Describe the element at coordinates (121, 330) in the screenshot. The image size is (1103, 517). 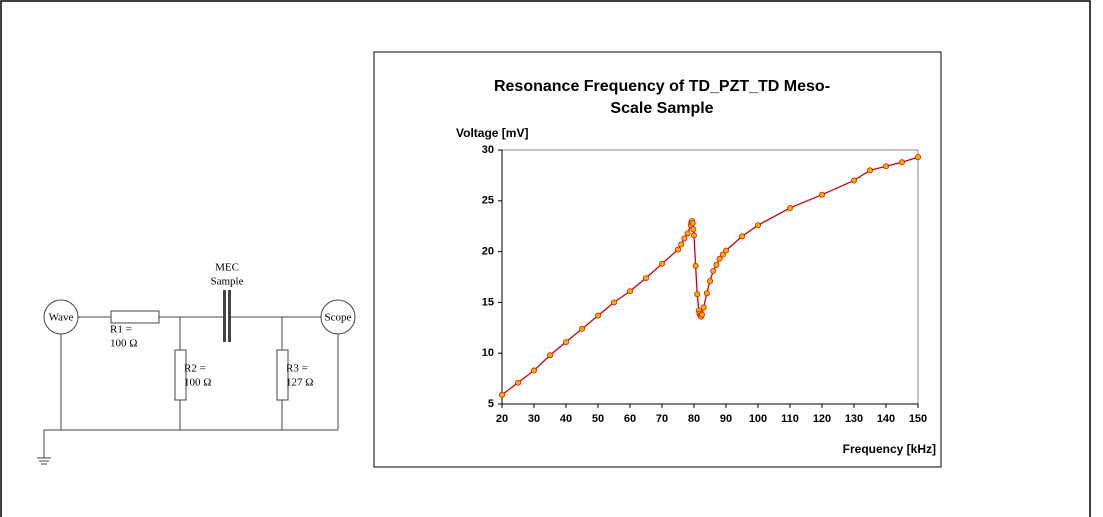
I see `r1-label: R1 =` at that location.